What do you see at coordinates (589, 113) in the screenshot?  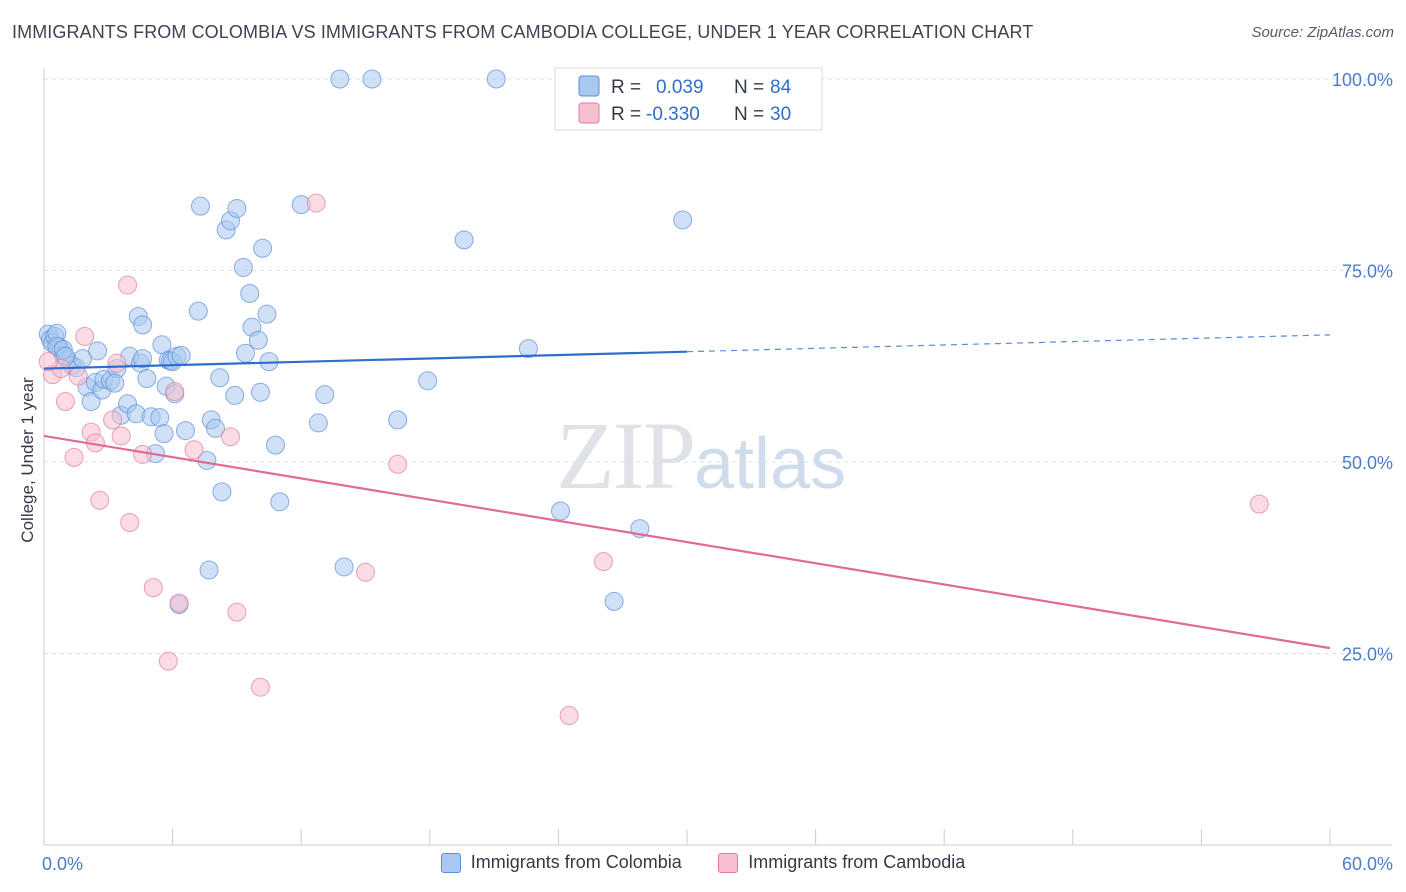 I see `stats-legend-swatch-cambodia` at bounding box center [589, 113].